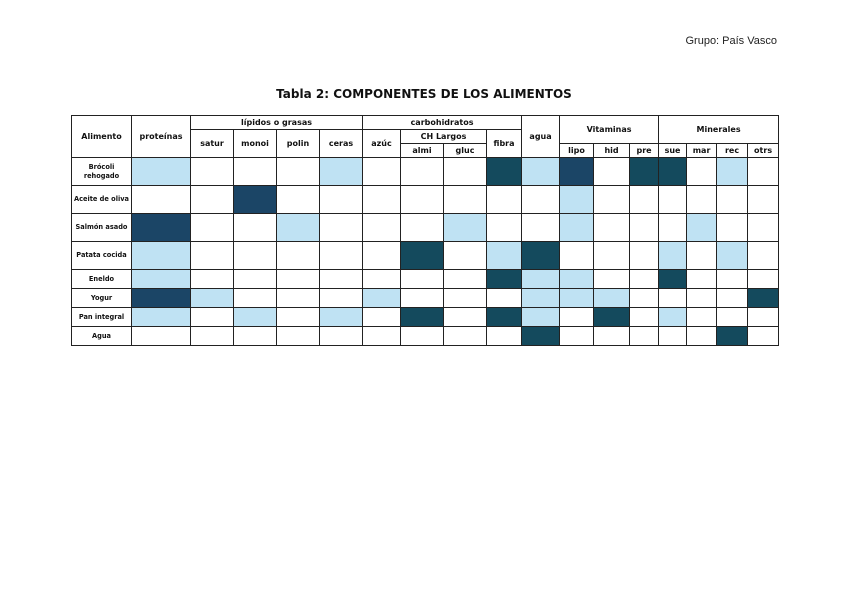  Describe the element at coordinates (101, 317) in the screenshot. I see `row-label: Pan integral` at that location.